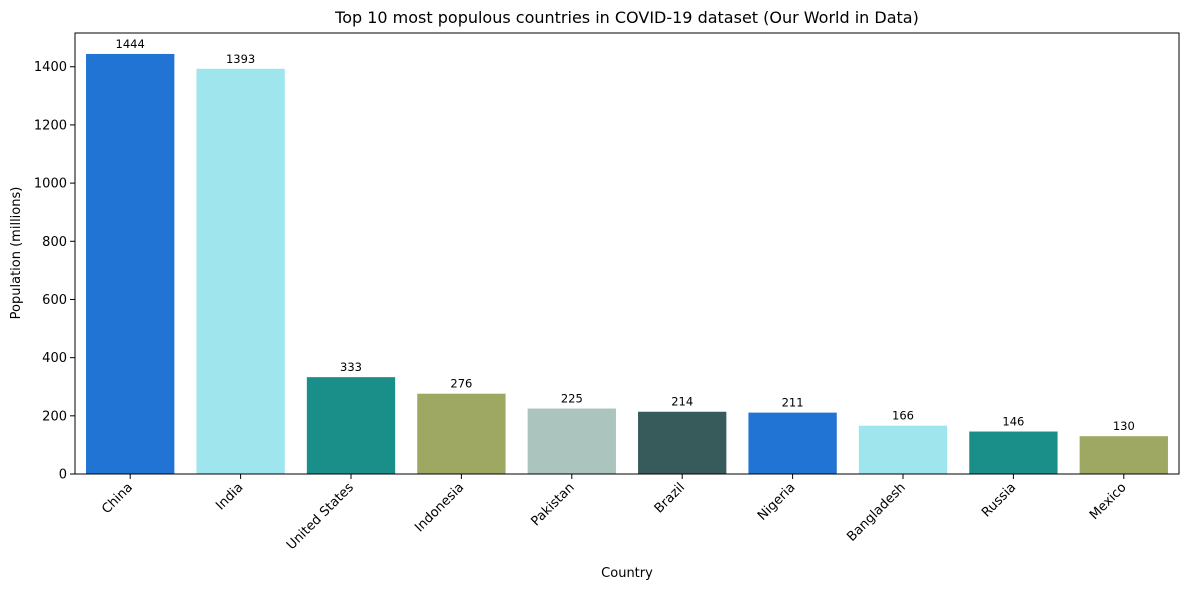 The image size is (1189, 590). Describe the element at coordinates (54, 358) in the screenshot. I see `y-tick-label: 400` at that location.